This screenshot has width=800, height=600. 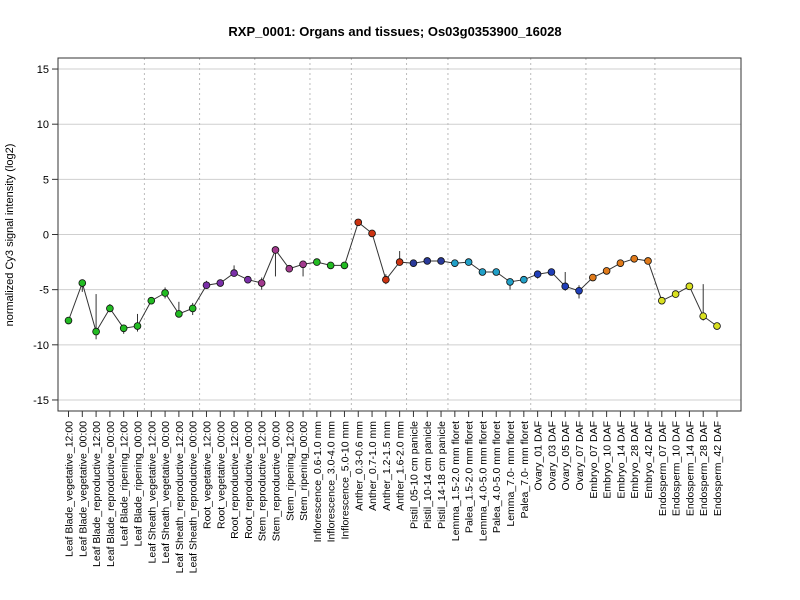 What do you see at coordinates (649, 460) in the screenshot?
I see `x-tick-label: Embryo_42 DAF` at bounding box center [649, 460].